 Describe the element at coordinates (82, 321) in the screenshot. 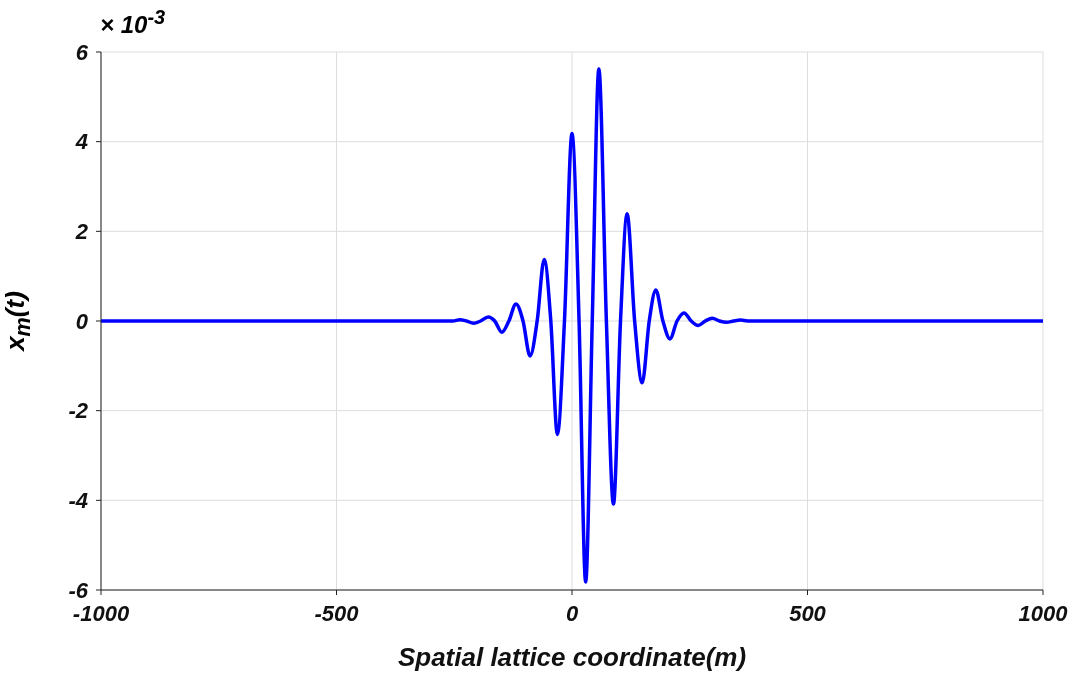

I see `y-tick-label: 0` at that location.